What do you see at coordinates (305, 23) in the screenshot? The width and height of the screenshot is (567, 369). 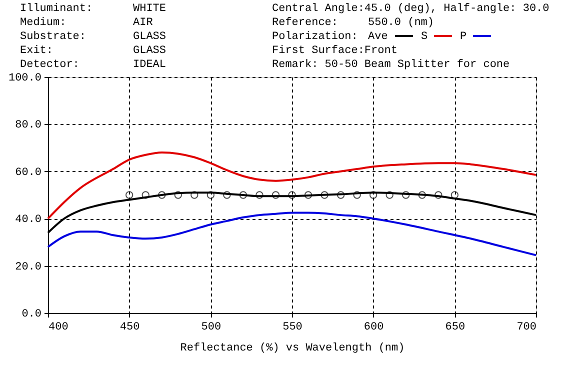 I see `text: Reference:` at bounding box center [305, 23].